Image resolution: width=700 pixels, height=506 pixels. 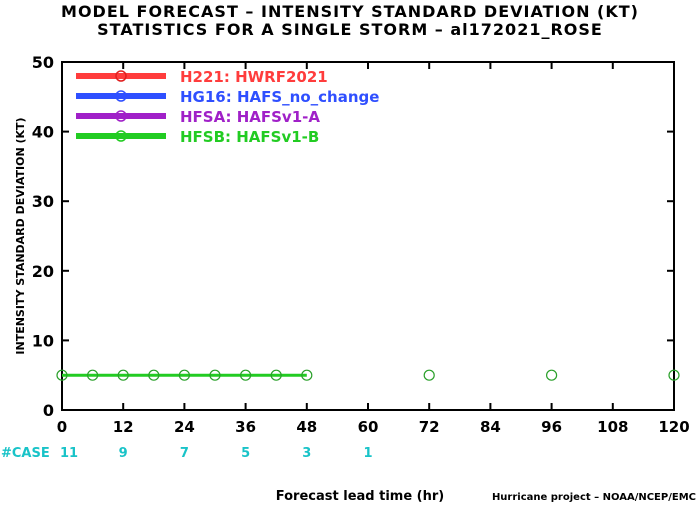 I want to click on legend-entry: HFSB: HAFSv1-B, so click(x=249, y=137).